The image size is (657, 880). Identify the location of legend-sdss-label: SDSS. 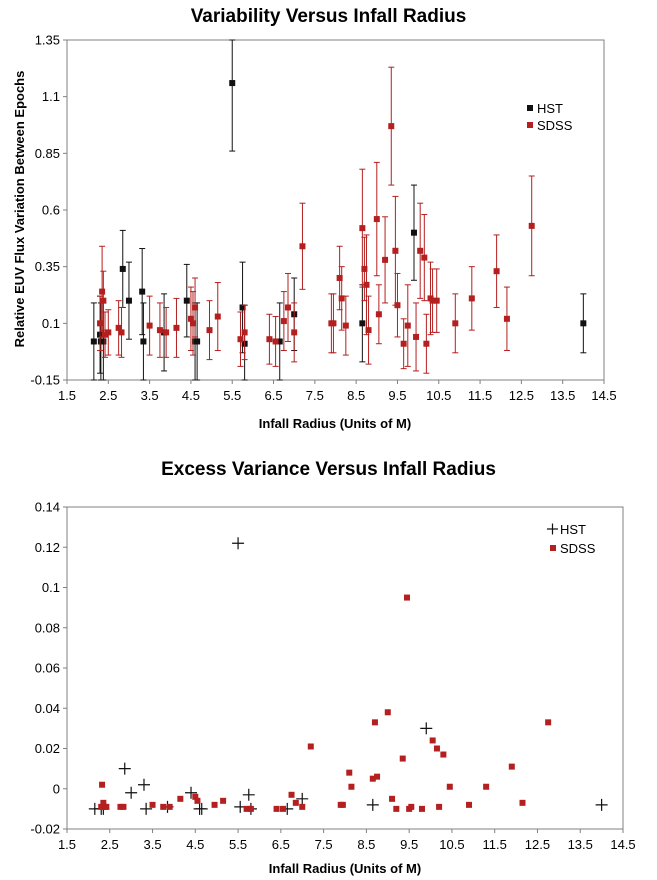
(555, 125).